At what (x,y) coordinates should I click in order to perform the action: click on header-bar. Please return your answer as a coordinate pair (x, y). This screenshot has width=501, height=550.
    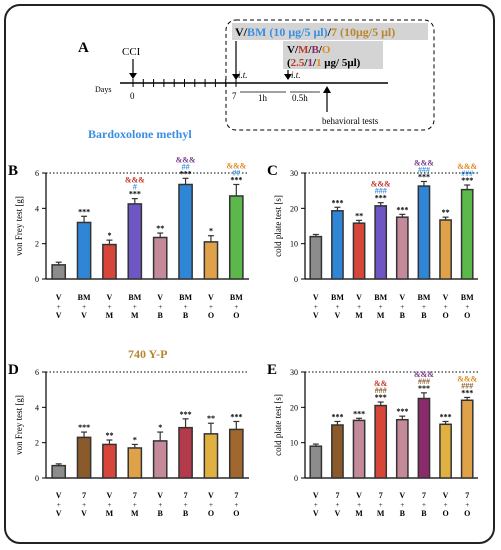
    Looking at the image, I should click on (330, 31).